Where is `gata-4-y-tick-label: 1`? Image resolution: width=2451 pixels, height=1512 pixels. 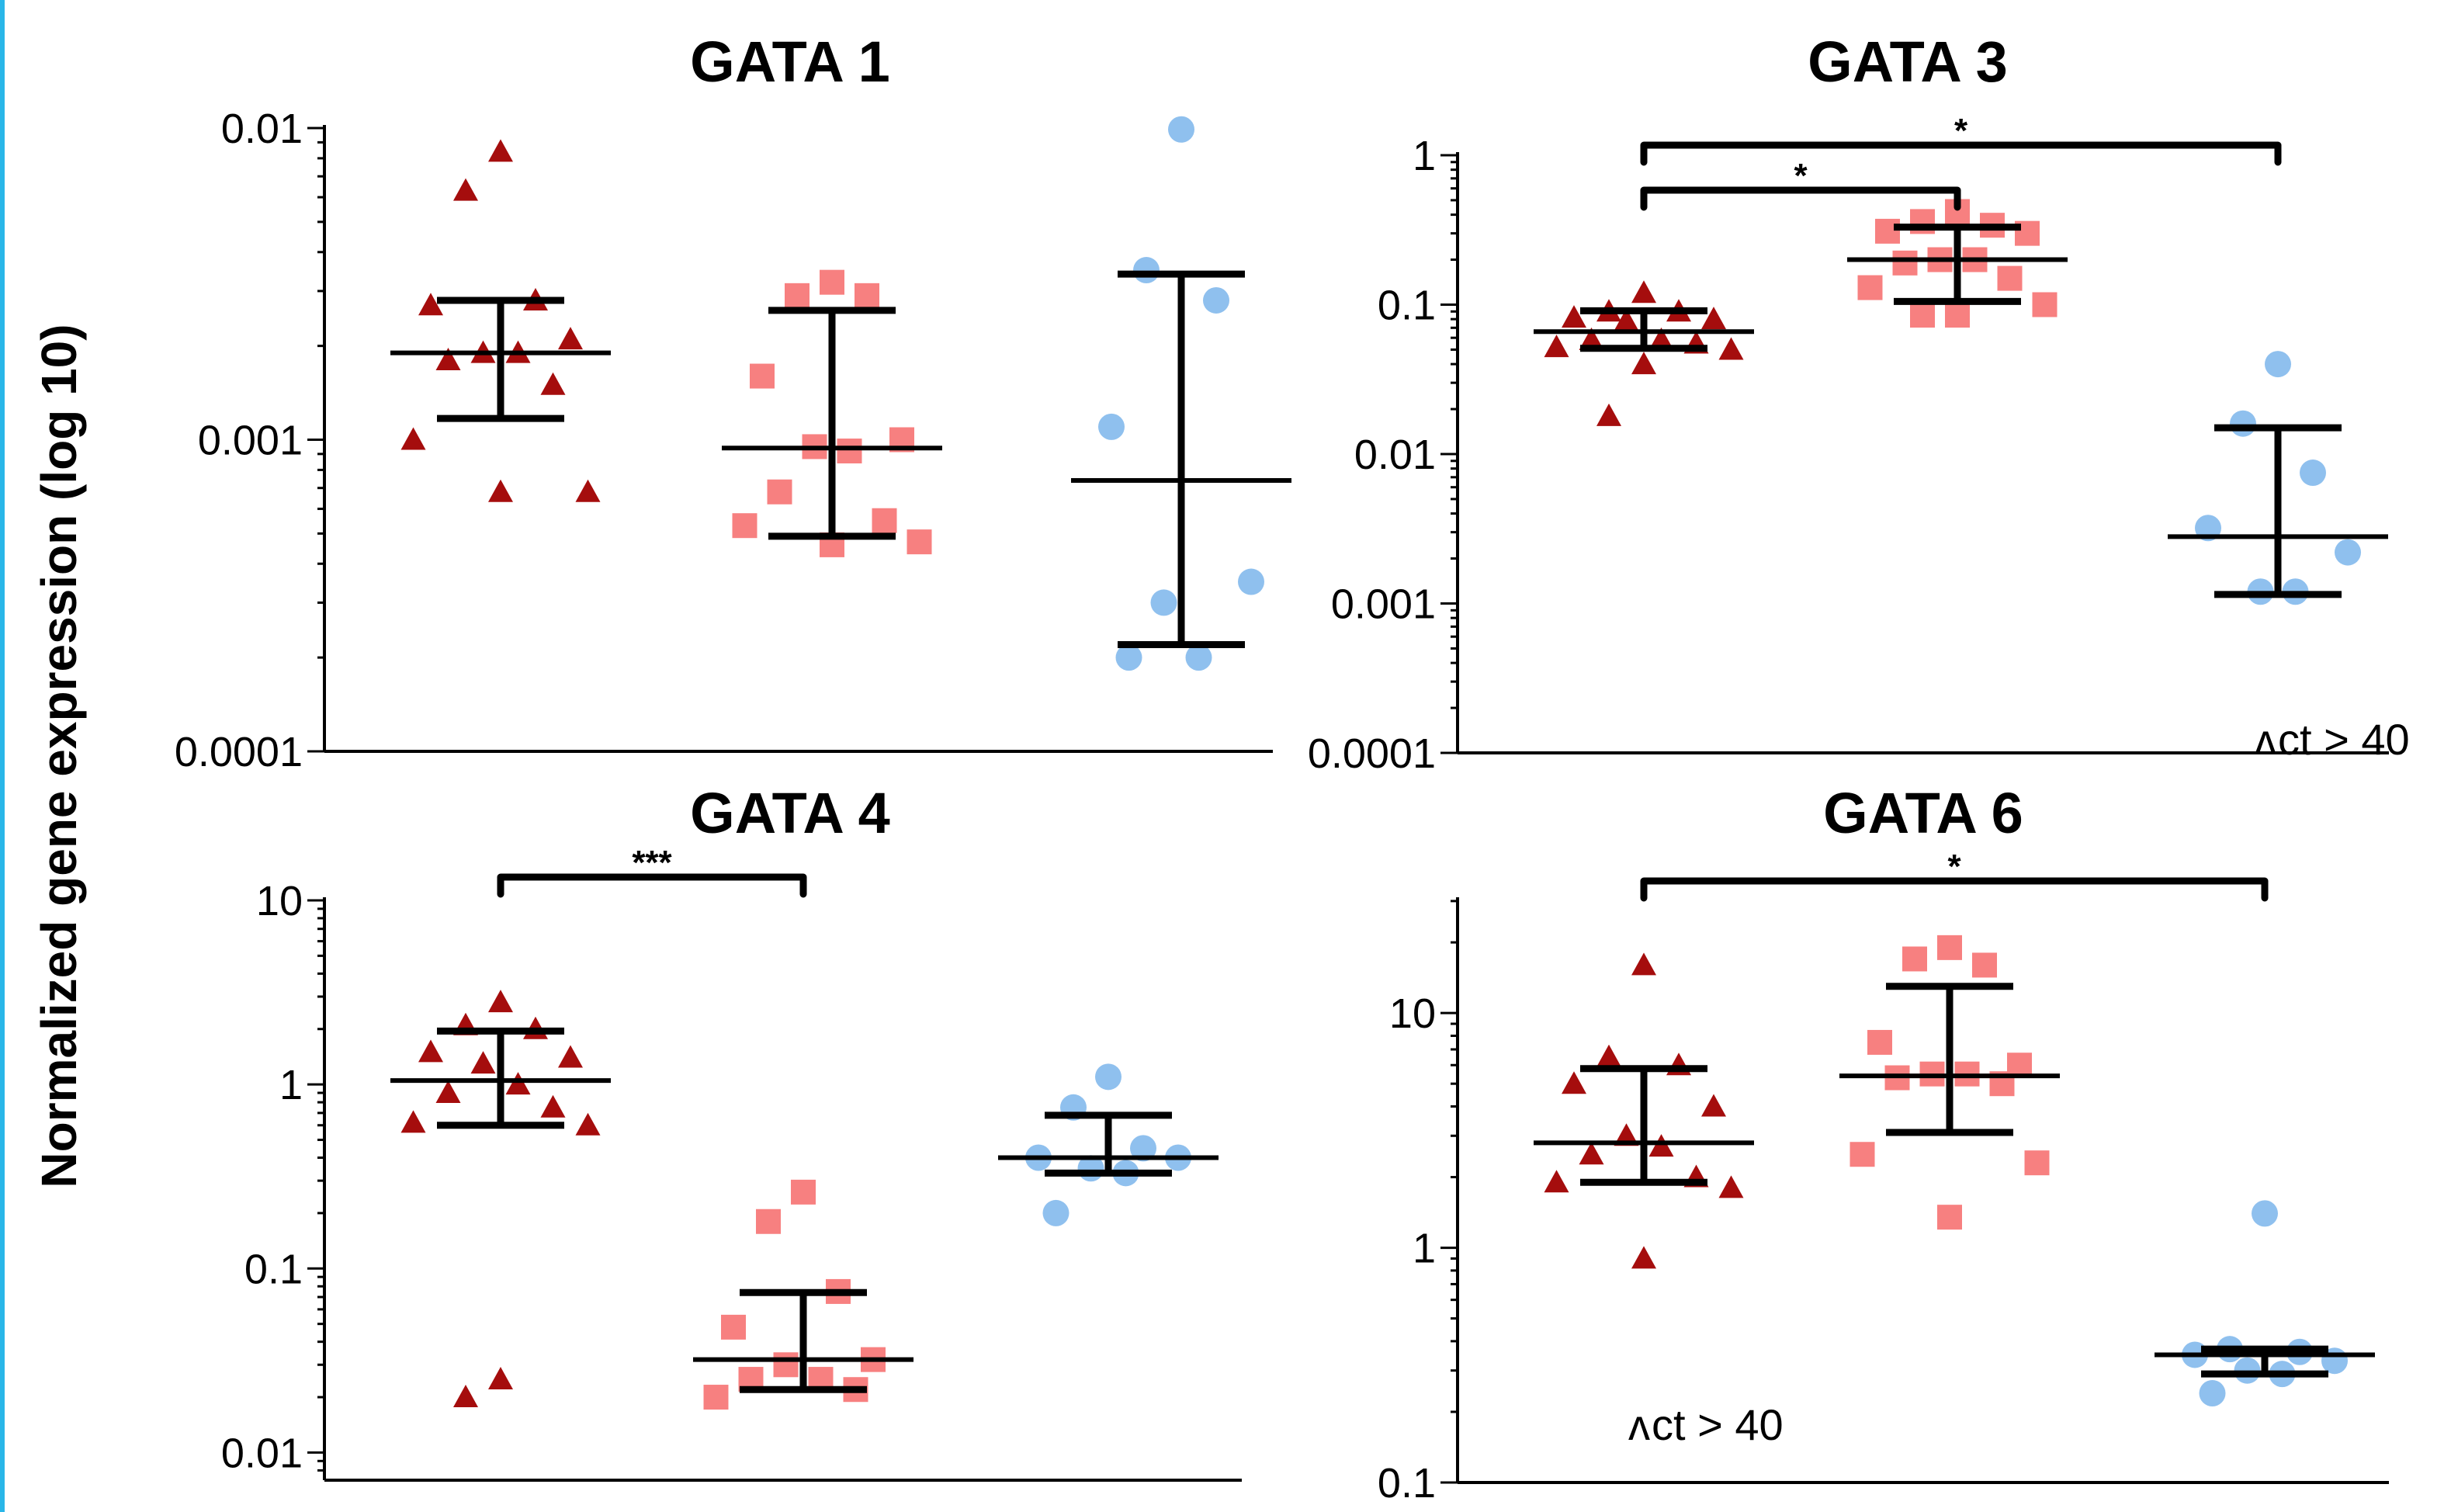
gata-4-y-tick-label: 1 is located at coordinates (291, 1085).